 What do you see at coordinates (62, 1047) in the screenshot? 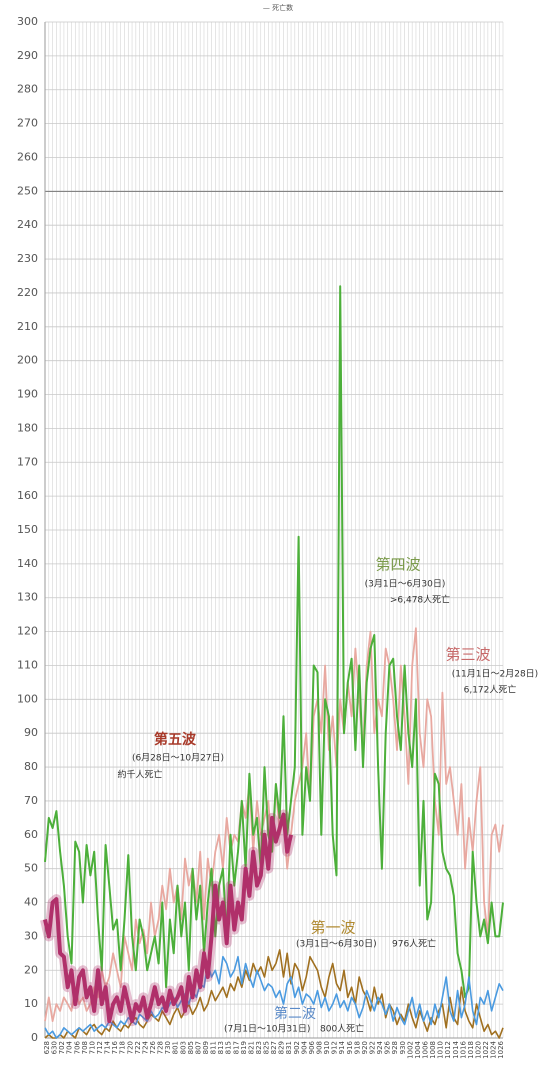
I see `x-tick-label: 702` at bounding box center [62, 1047].